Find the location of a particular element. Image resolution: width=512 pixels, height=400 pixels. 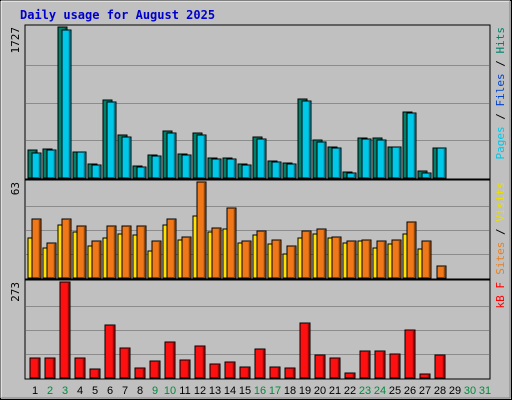

legend-entry: kB F is located at coordinates (500, 295).